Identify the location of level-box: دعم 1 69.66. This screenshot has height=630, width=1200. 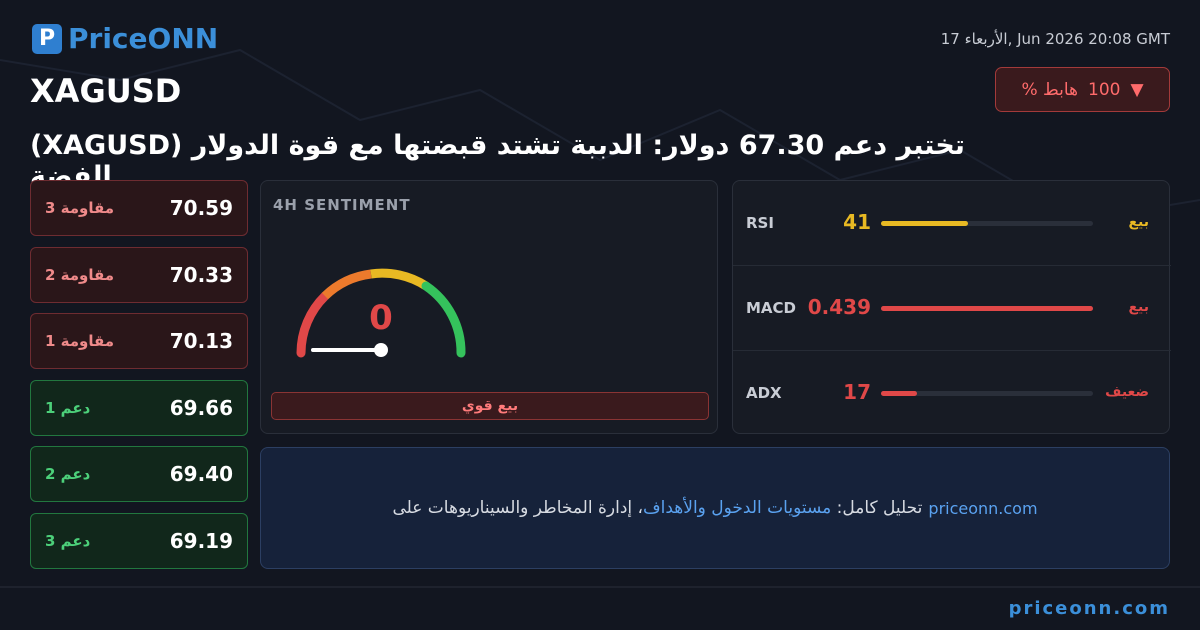
(139, 407).